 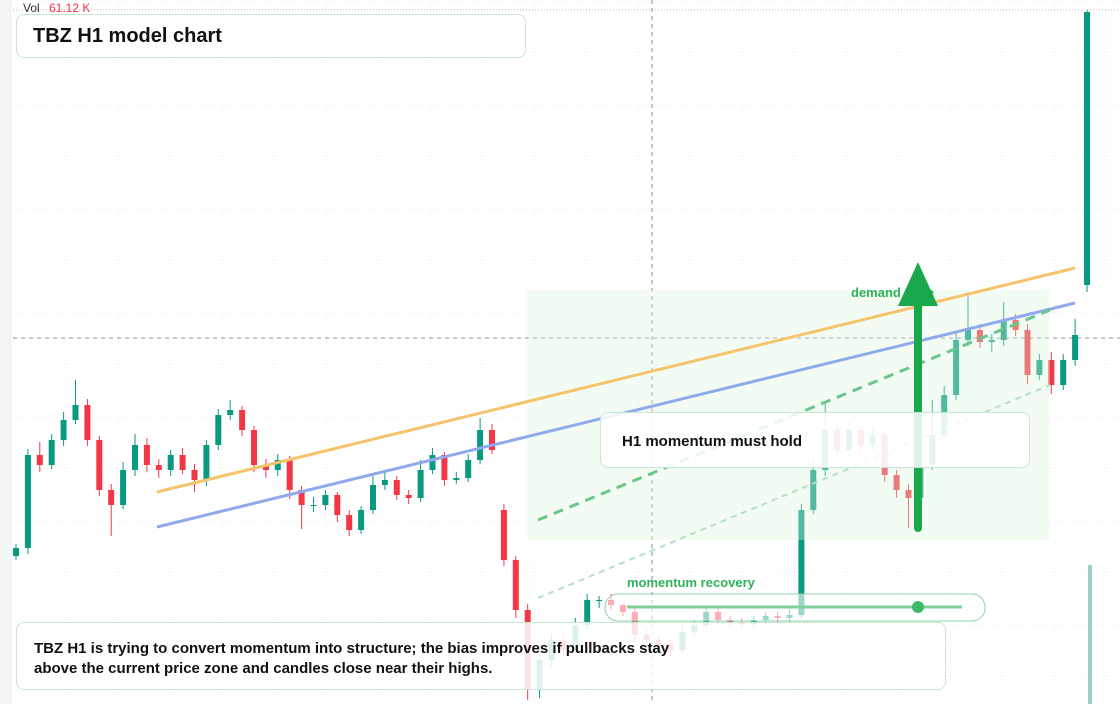 I want to click on volume-value: 61.12 K, so click(x=69, y=8).